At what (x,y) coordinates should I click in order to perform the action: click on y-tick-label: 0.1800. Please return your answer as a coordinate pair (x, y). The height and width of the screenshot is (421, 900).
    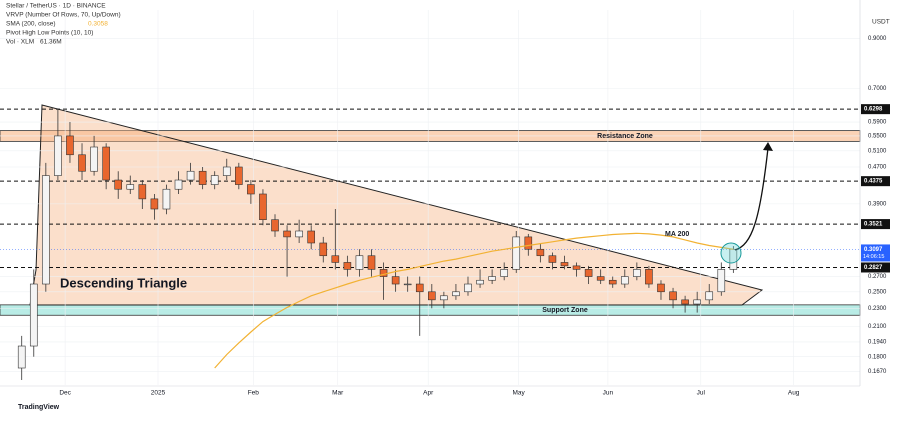
    Looking at the image, I should click on (877, 357).